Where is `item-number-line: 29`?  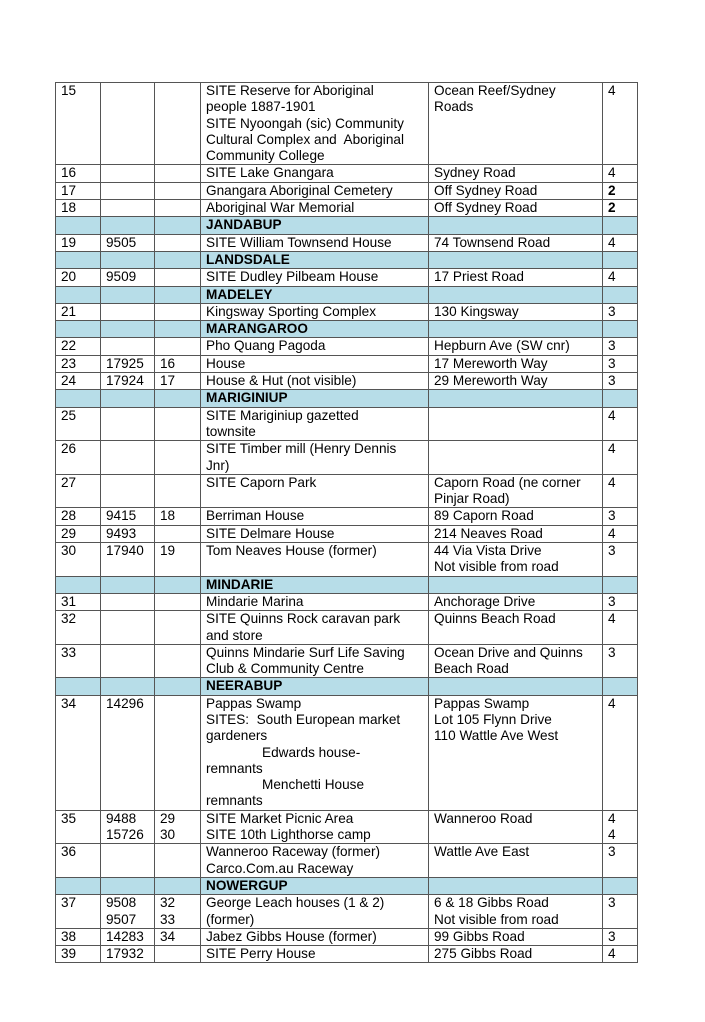
item-number-line: 29 is located at coordinates (69, 533).